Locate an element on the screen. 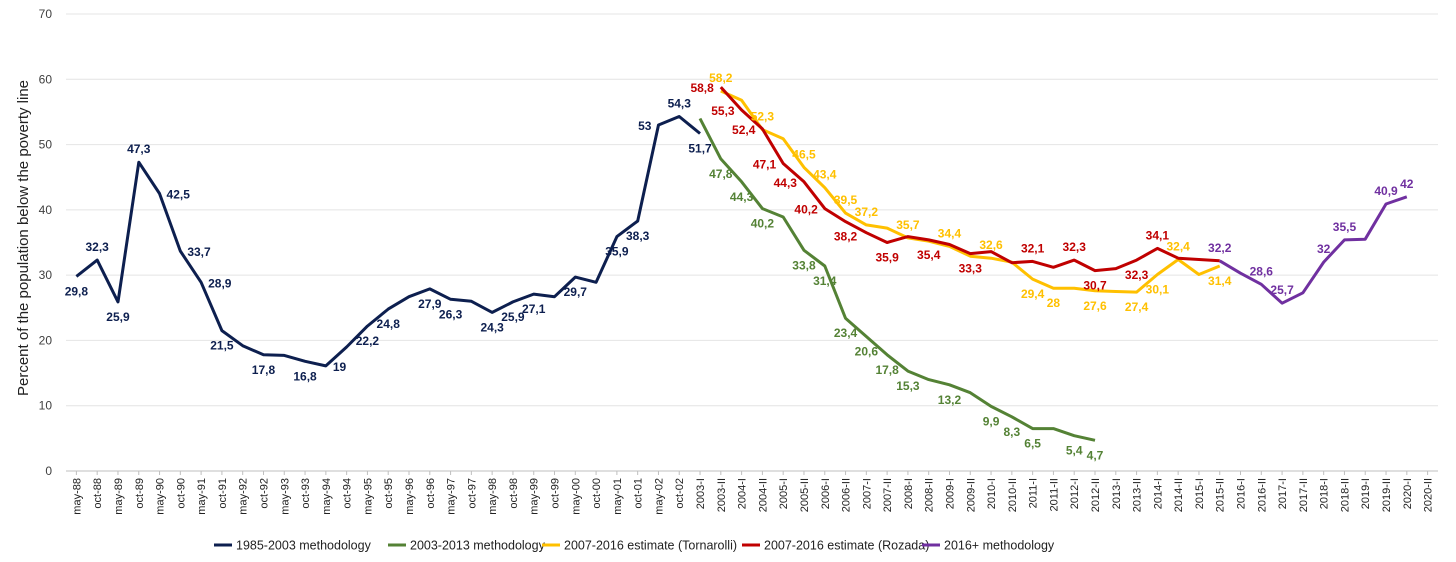  x-tick-label: may-90 is located at coordinates (161, 496).